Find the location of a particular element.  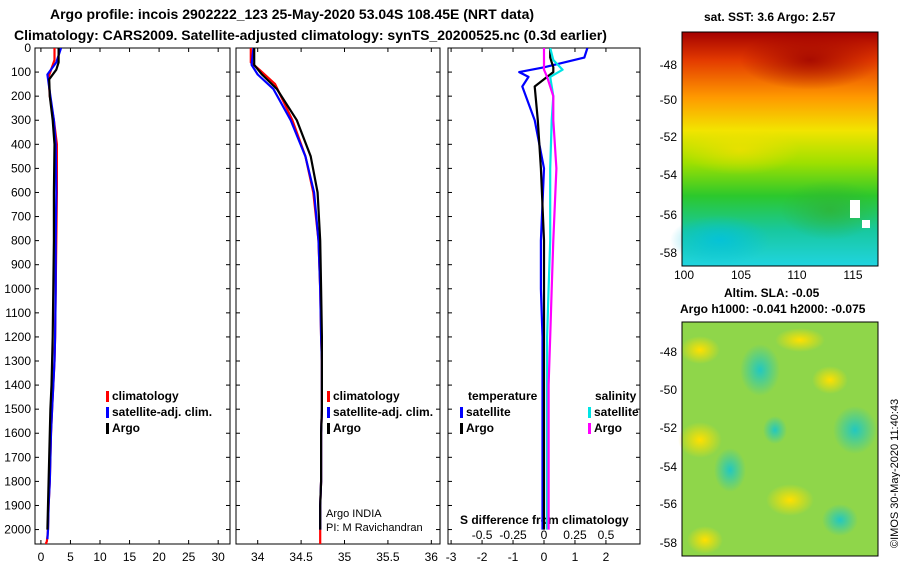

sst-lat-tick: -54 is located at coordinates (668, 175).